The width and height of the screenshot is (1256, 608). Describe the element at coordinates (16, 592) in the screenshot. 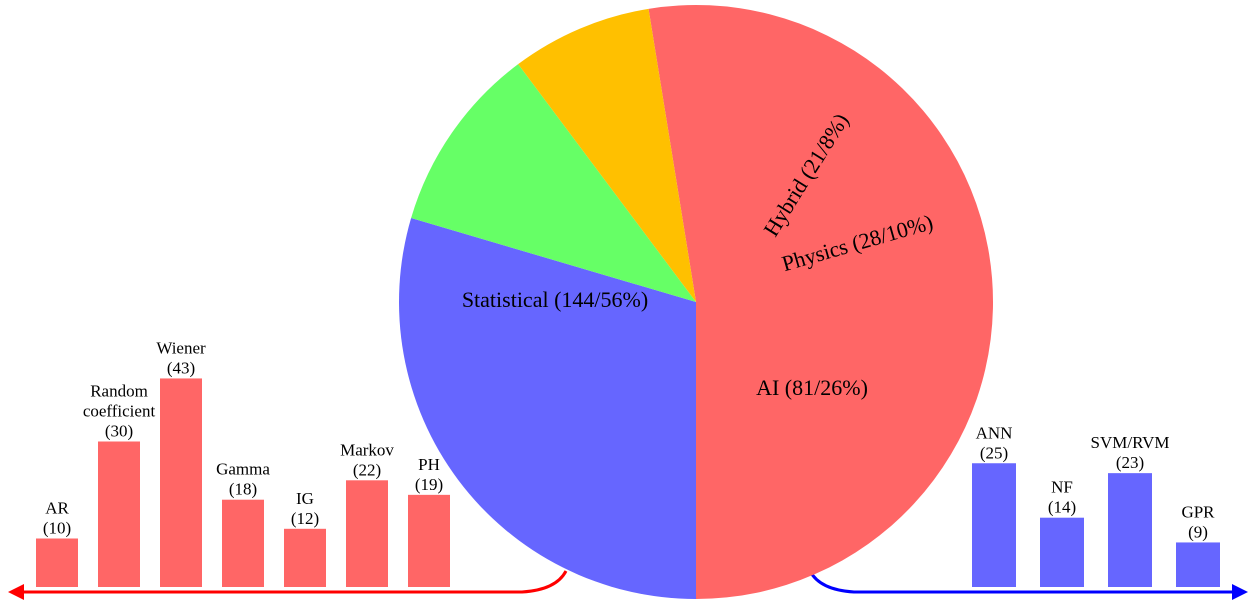

I see `left-arrowhead` at that location.